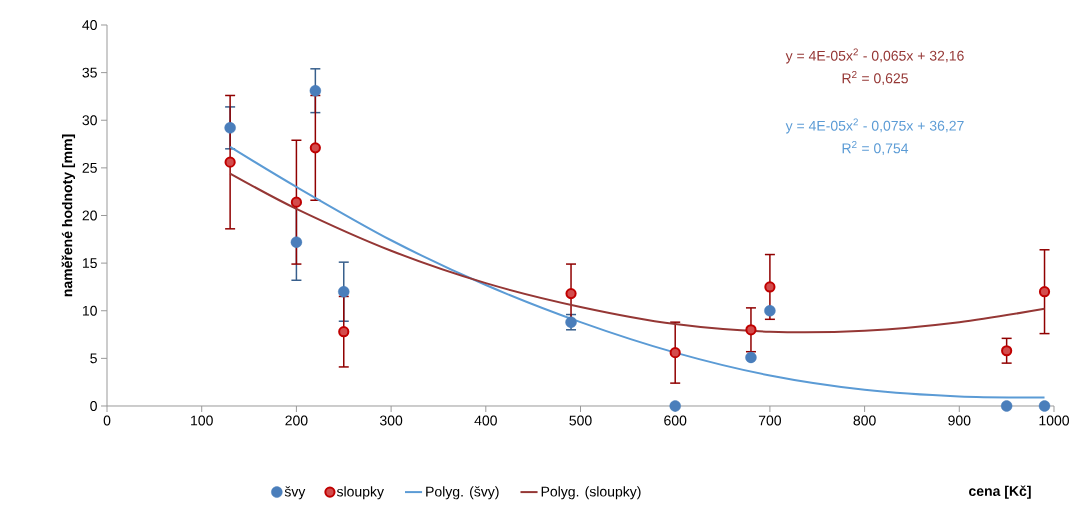 Image resolution: width=1090 pixels, height=506 pixels. What do you see at coordinates (1054, 420) in the screenshot?
I see `x-tick-label: 1000` at bounding box center [1054, 420].